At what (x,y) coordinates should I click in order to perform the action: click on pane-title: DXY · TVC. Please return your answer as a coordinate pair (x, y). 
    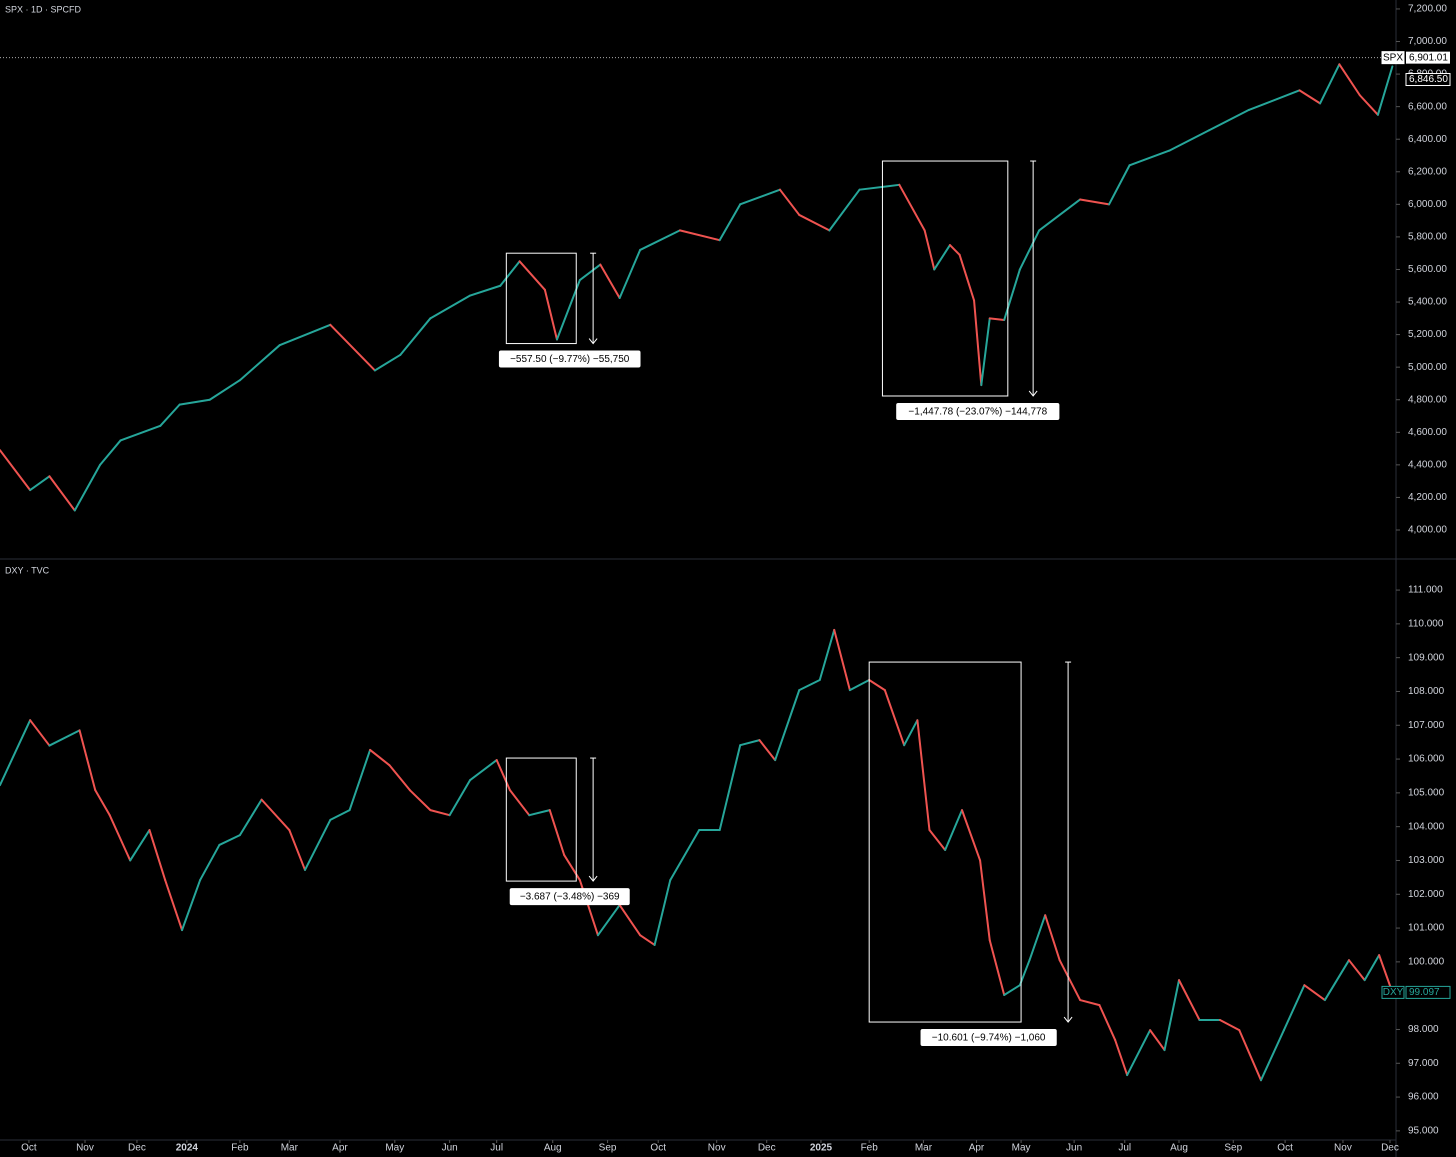
    Looking at the image, I should click on (27, 570).